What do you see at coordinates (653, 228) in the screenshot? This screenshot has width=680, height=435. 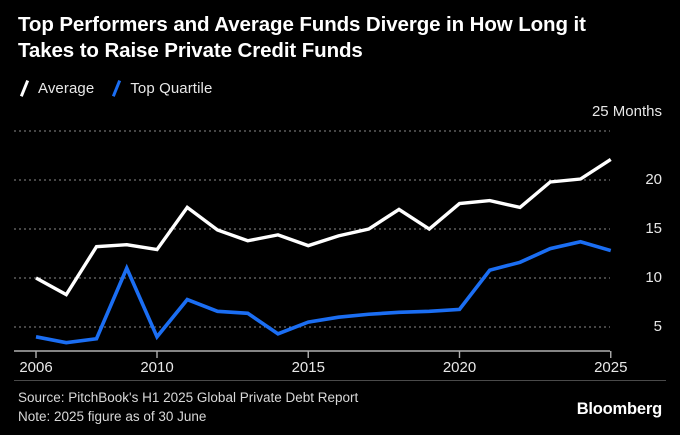 I see `y-axis-tick-label: 15` at bounding box center [653, 228].